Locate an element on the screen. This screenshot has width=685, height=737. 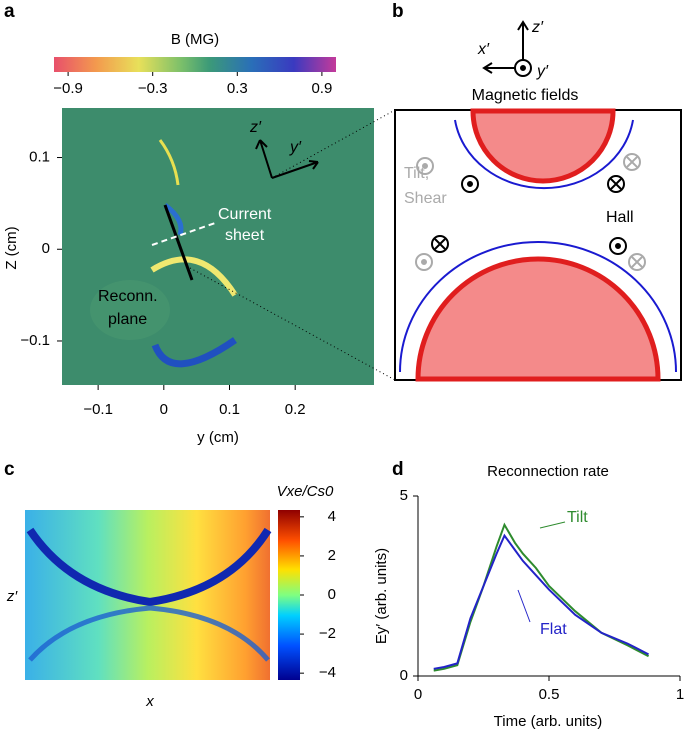
y-axis-label: Z (cm) is located at coordinates (11, 247).